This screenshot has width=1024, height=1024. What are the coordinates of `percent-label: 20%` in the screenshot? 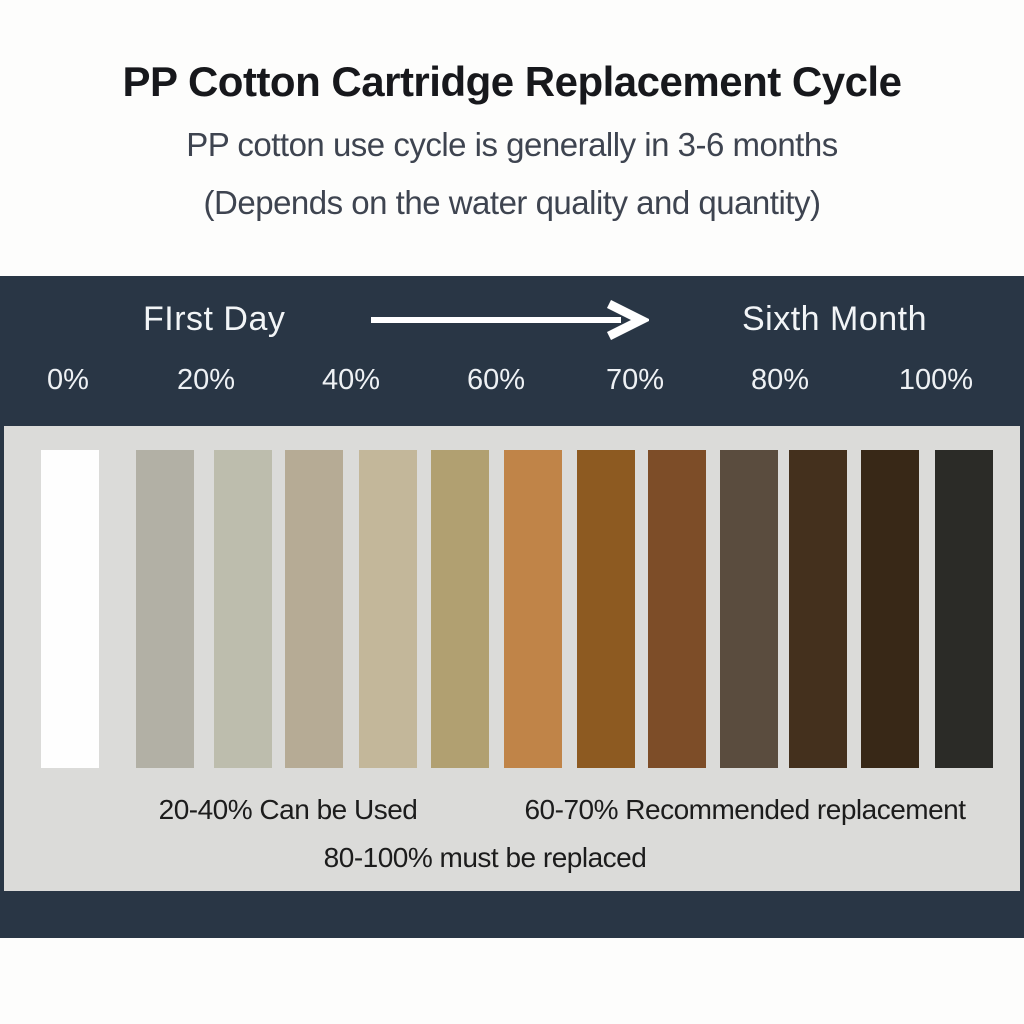 It's located at (206, 380).